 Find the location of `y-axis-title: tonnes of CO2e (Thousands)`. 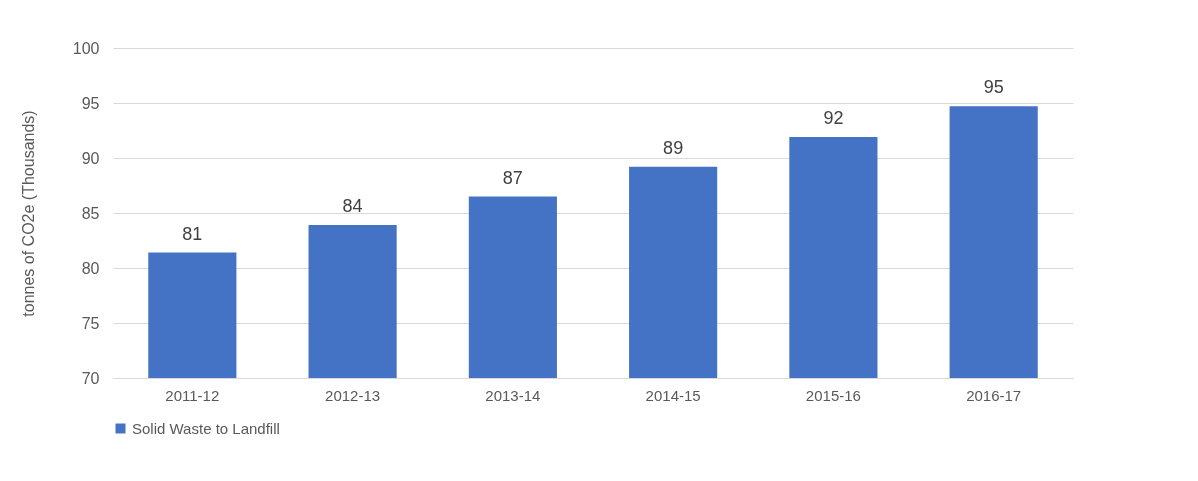

y-axis-title: tonnes of CO2e (Thousands) is located at coordinates (28, 213).